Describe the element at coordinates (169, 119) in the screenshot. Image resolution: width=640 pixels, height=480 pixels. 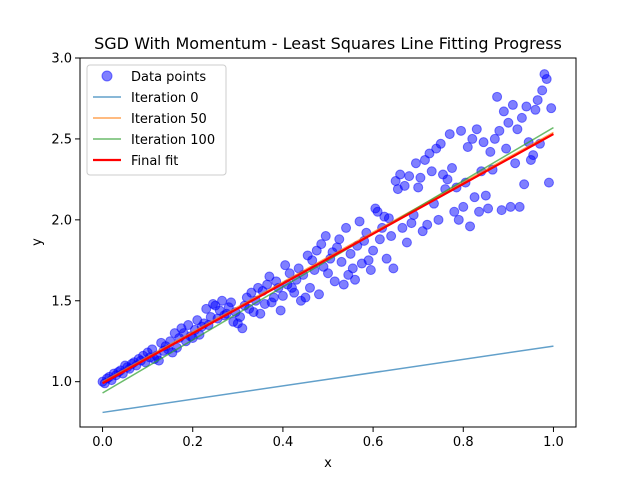
I see `legend-label-iteration-50: Iteration 50` at that location.